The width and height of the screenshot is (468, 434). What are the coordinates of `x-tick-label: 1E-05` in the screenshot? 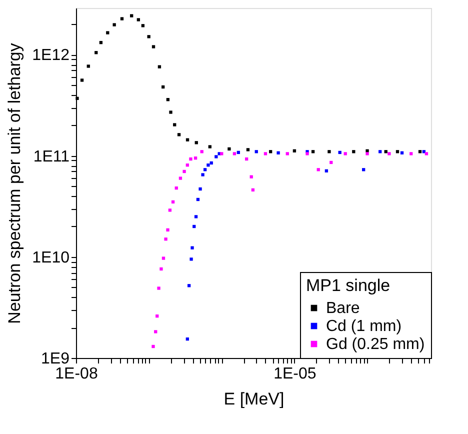 It's located at (295, 374).